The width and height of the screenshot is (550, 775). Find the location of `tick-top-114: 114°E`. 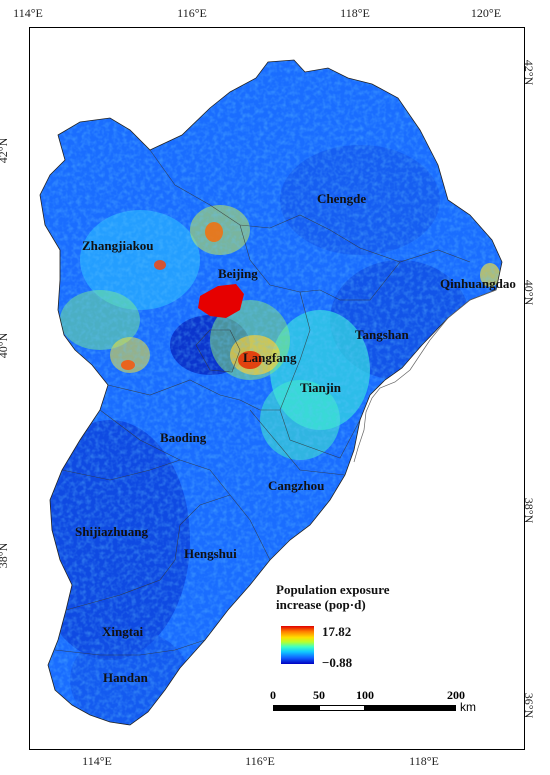

tick-top-114: 114°E is located at coordinates (28, 13).